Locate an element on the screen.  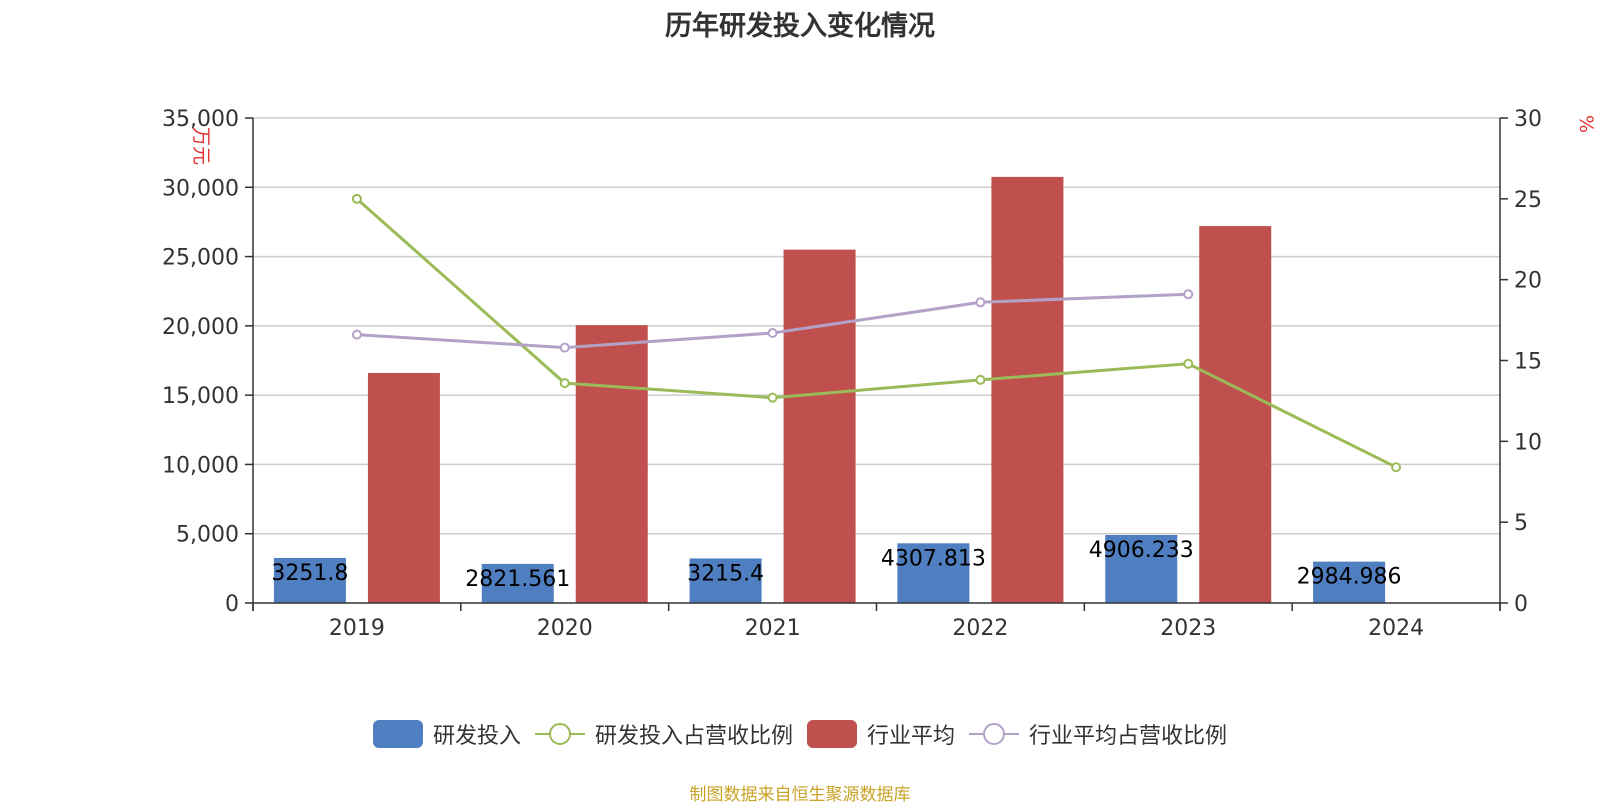
legend-label-rd-investment: 研发投入 is located at coordinates (476, 736).